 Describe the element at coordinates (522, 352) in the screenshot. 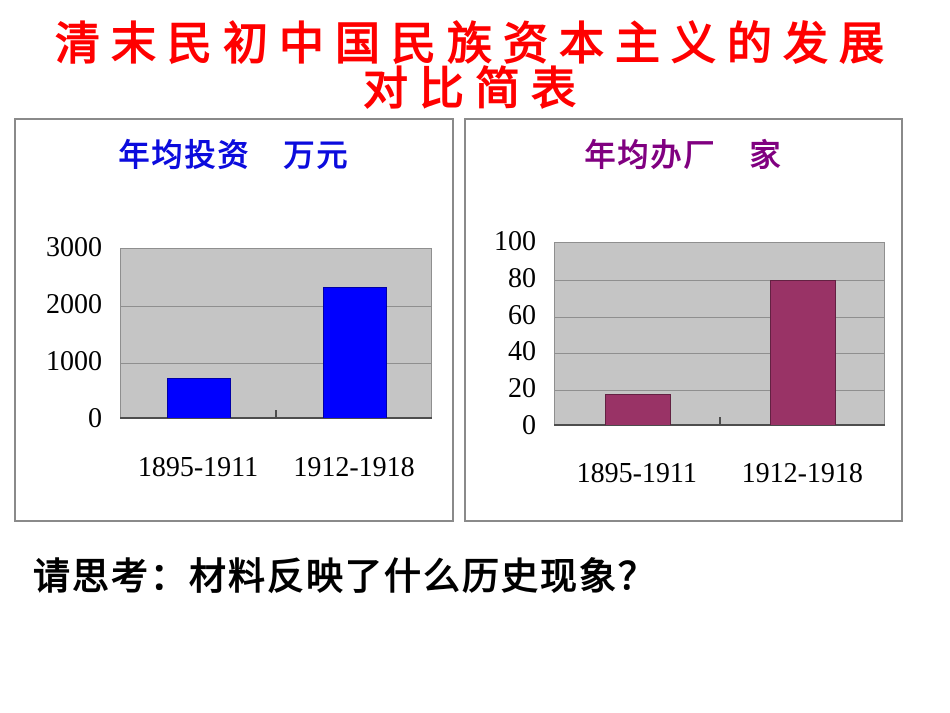

I see `y-axis-tick-label-40: 40` at that location.